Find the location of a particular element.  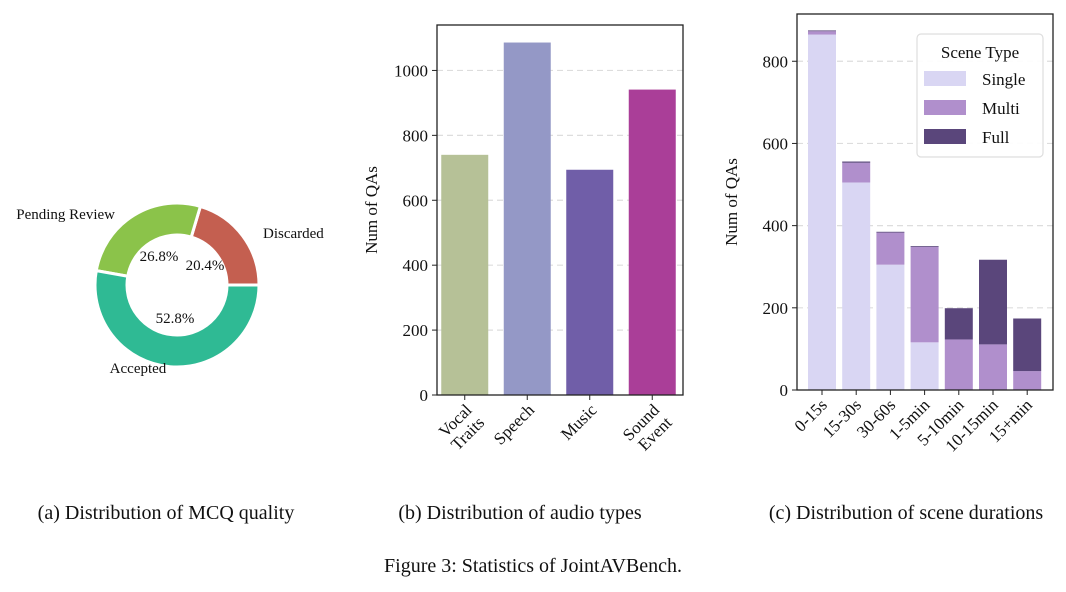

legend-label: Multi is located at coordinates (1001, 108).